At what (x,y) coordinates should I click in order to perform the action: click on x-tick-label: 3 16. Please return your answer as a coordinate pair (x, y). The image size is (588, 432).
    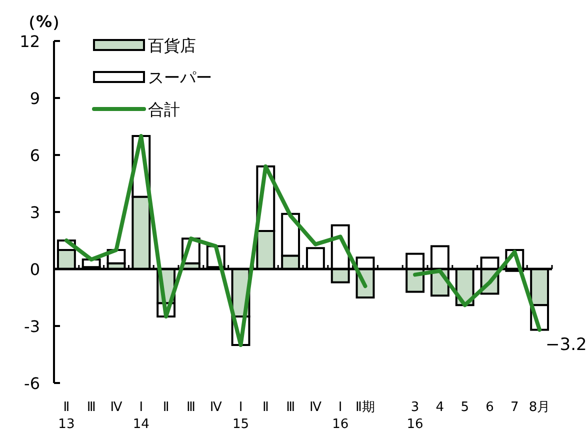
    Looking at the image, I should click on (415, 416).